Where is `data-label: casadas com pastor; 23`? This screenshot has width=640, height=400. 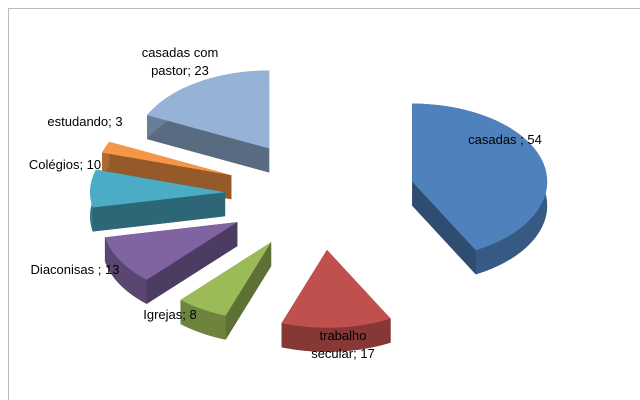
data-label: casadas com pastor; 23 is located at coordinates (180, 61).